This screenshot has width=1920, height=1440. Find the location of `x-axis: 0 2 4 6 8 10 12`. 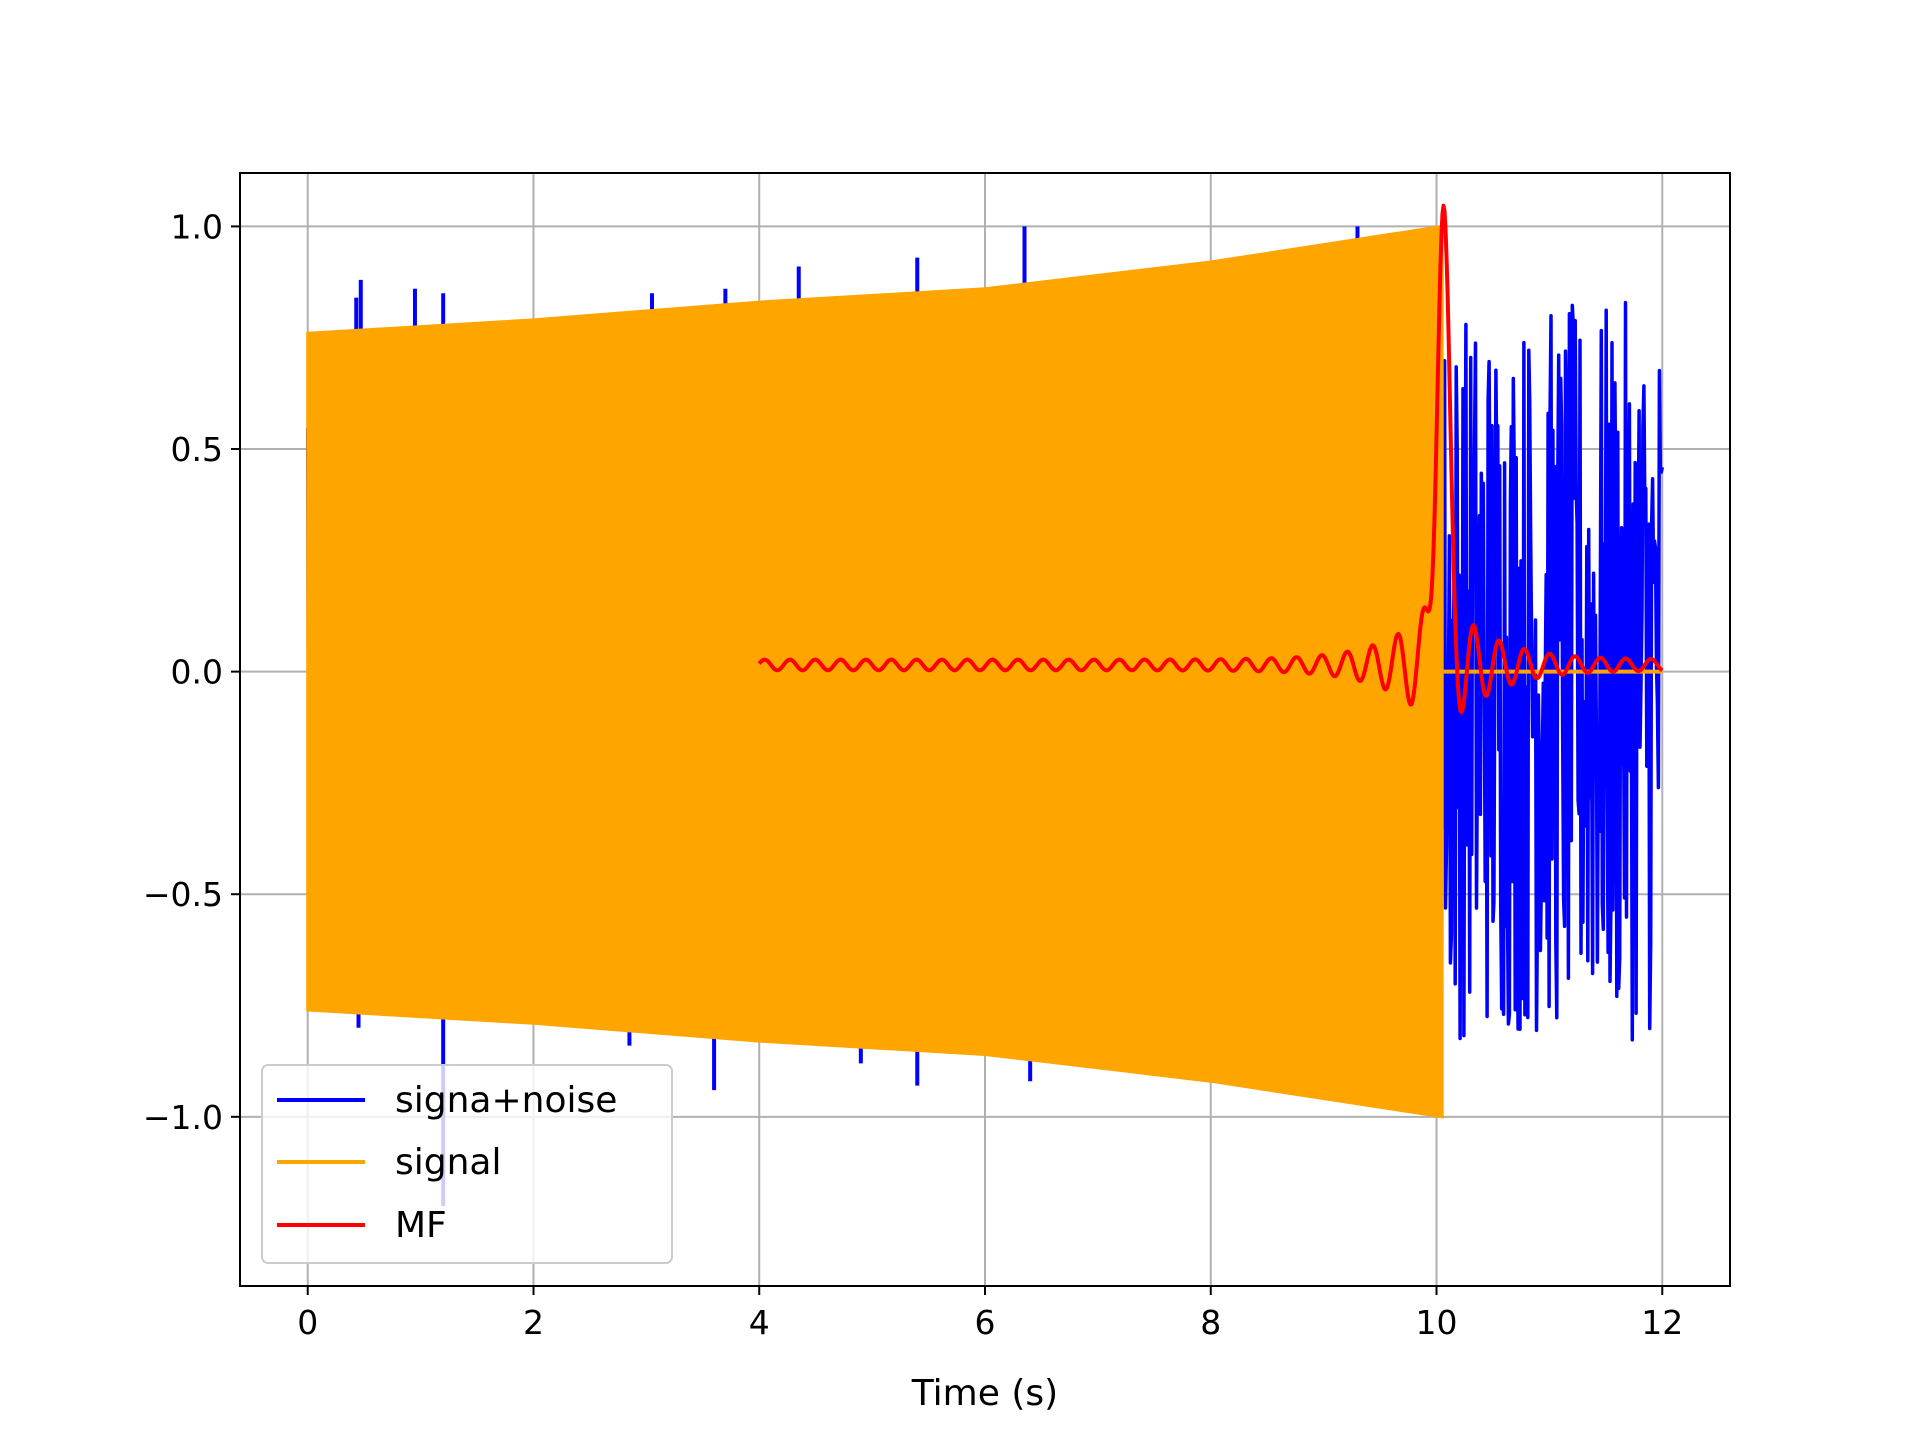

x-axis: 0 2 4 6 8 10 12 is located at coordinates (990, 1314).